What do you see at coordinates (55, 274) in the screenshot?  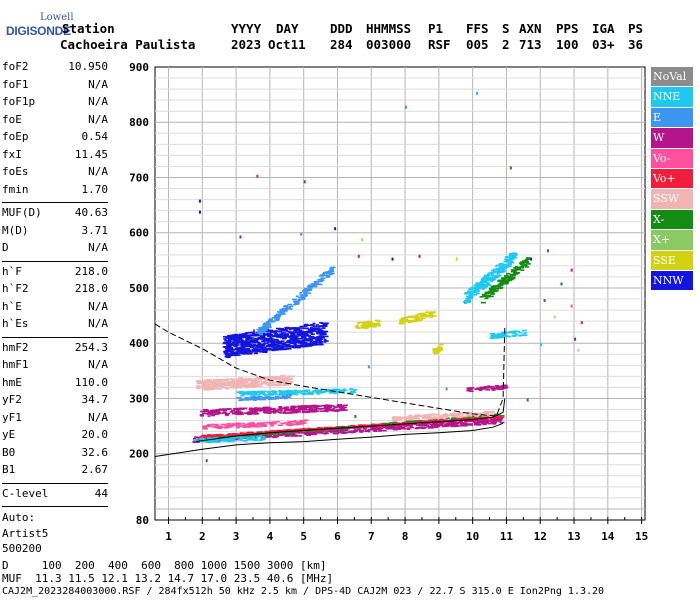 I see `param-row: h`F 218.0` at bounding box center [55, 274].